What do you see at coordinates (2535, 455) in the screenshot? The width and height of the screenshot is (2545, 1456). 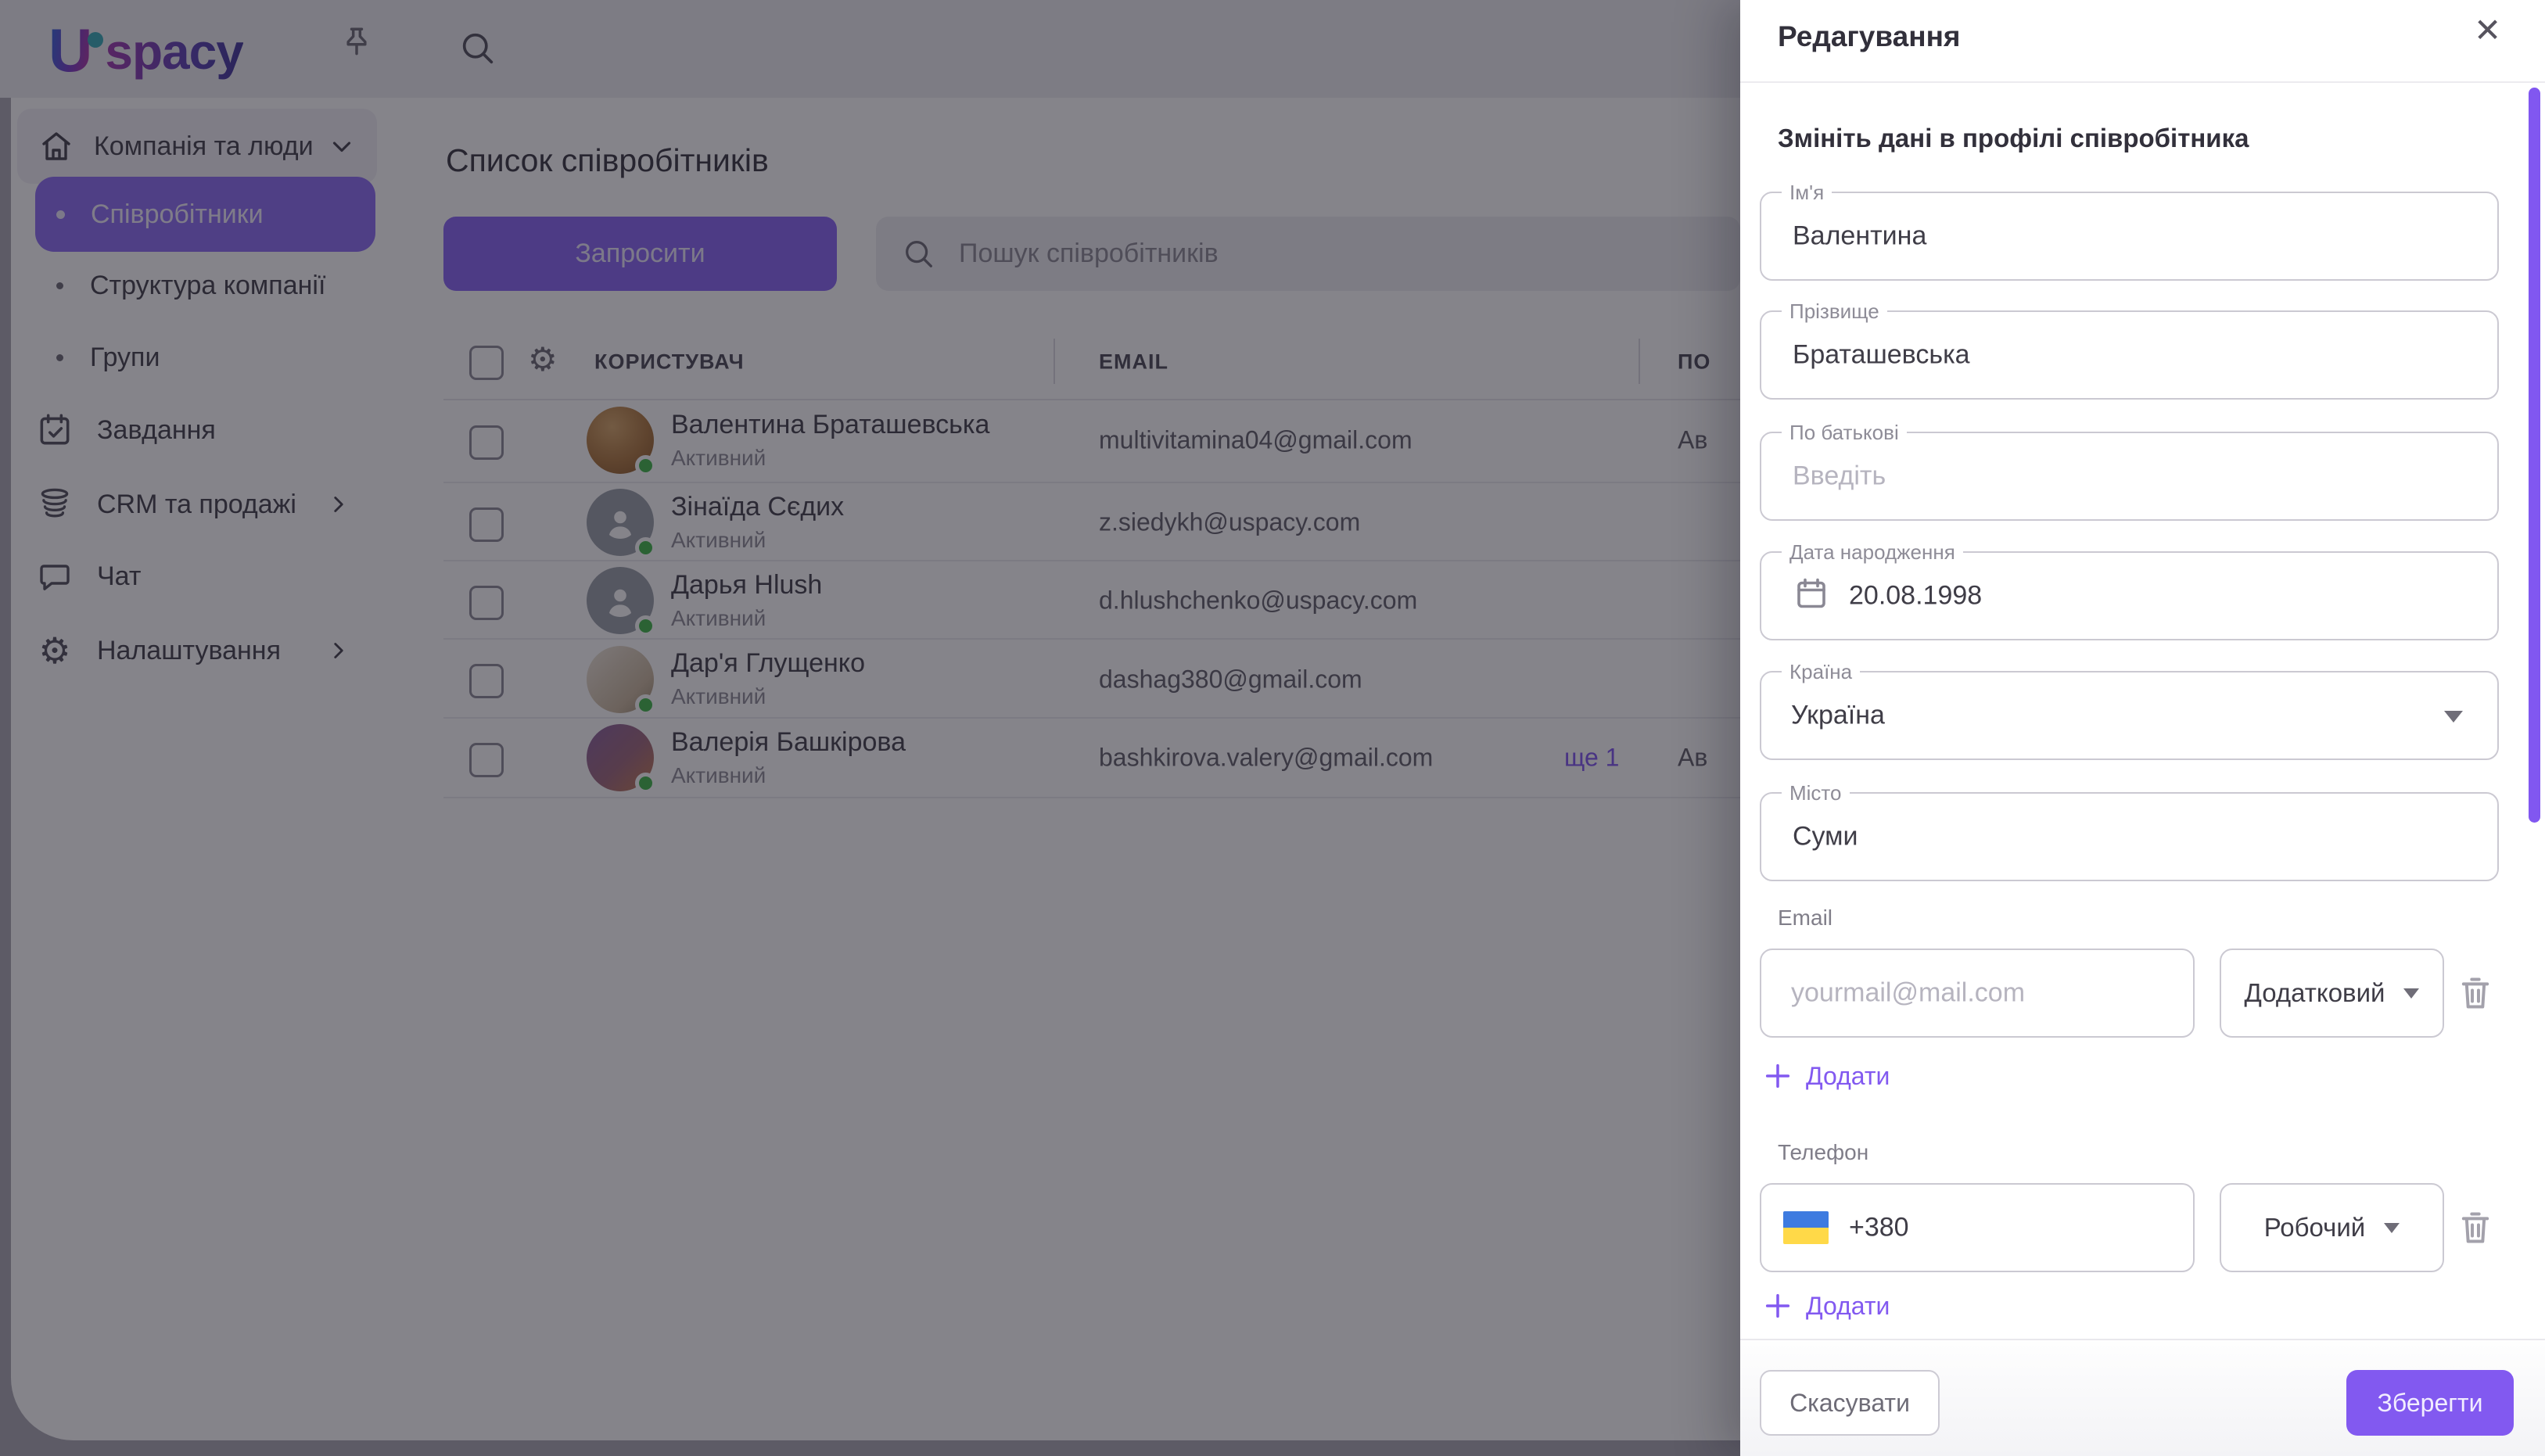 I see `panel-scrollbar` at bounding box center [2535, 455].